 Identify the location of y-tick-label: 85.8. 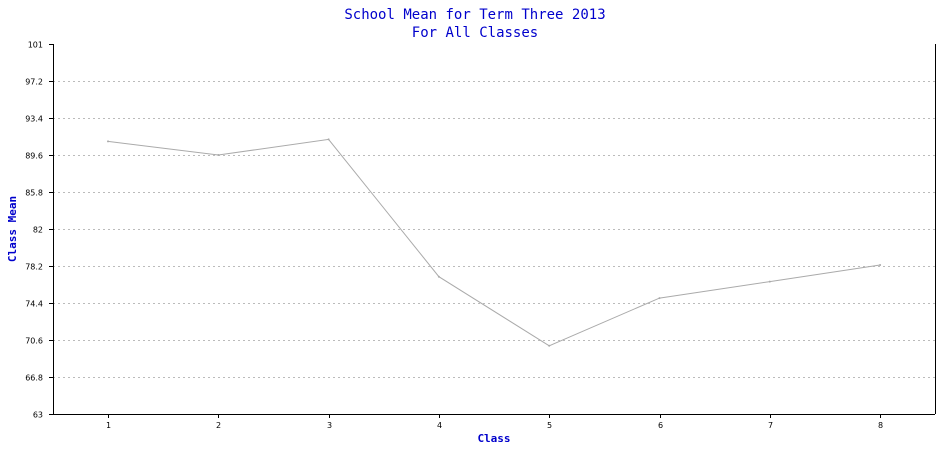
(34, 193).